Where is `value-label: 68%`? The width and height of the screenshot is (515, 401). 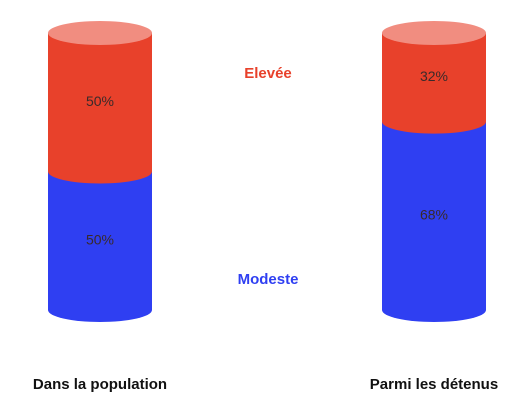
value-label: 68% is located at coordinates (434, 215).